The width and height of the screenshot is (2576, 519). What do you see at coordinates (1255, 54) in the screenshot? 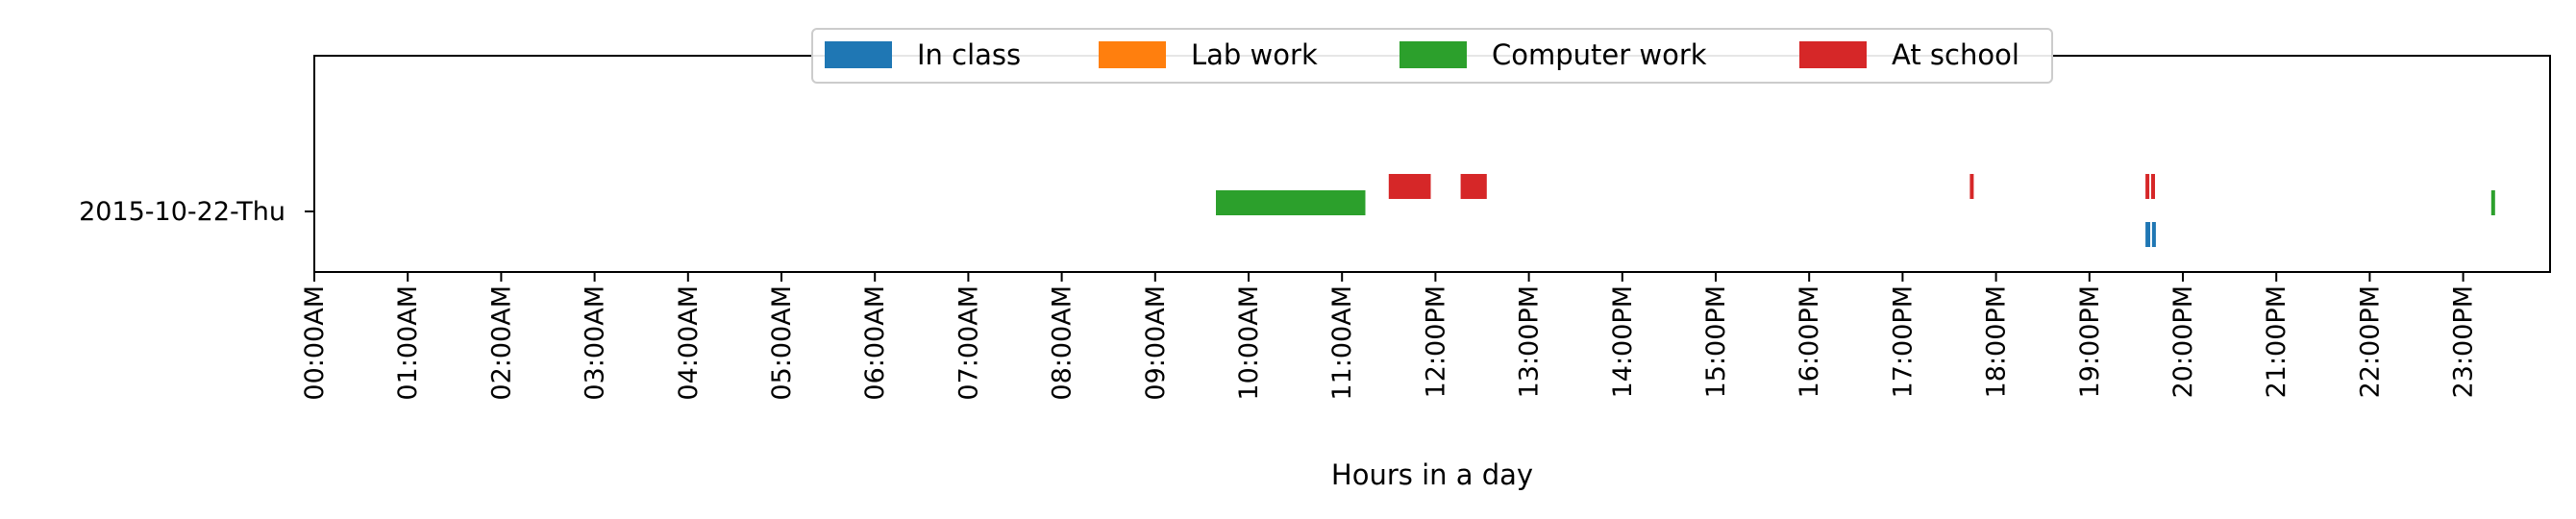
I see `legend-label: Lab work` at bounding box center [1255, 54].